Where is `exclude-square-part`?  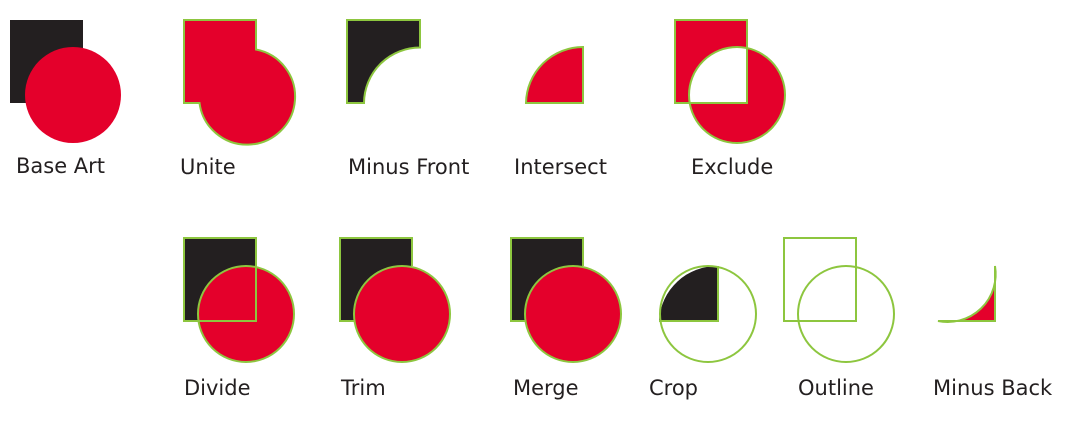 exclude-square-part is located at coordinates (711, 61).